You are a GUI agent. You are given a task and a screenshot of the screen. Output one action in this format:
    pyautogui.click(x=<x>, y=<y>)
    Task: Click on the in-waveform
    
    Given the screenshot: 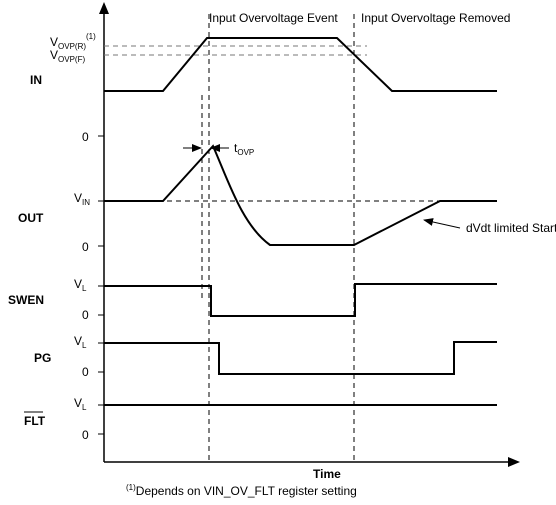 What is the action you would take?
    pyautogui.click(x=300, y=64)
    